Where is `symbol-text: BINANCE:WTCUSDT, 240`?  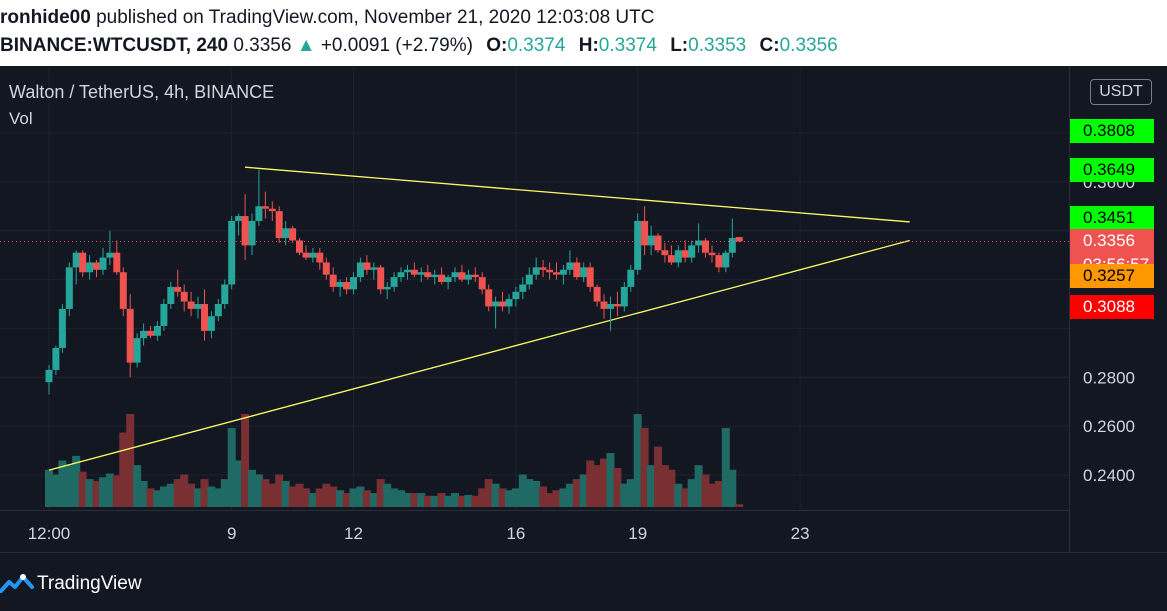
symbol-text: BINANCE:WTCUSDT, 240 is located at coordinates (114, 45).